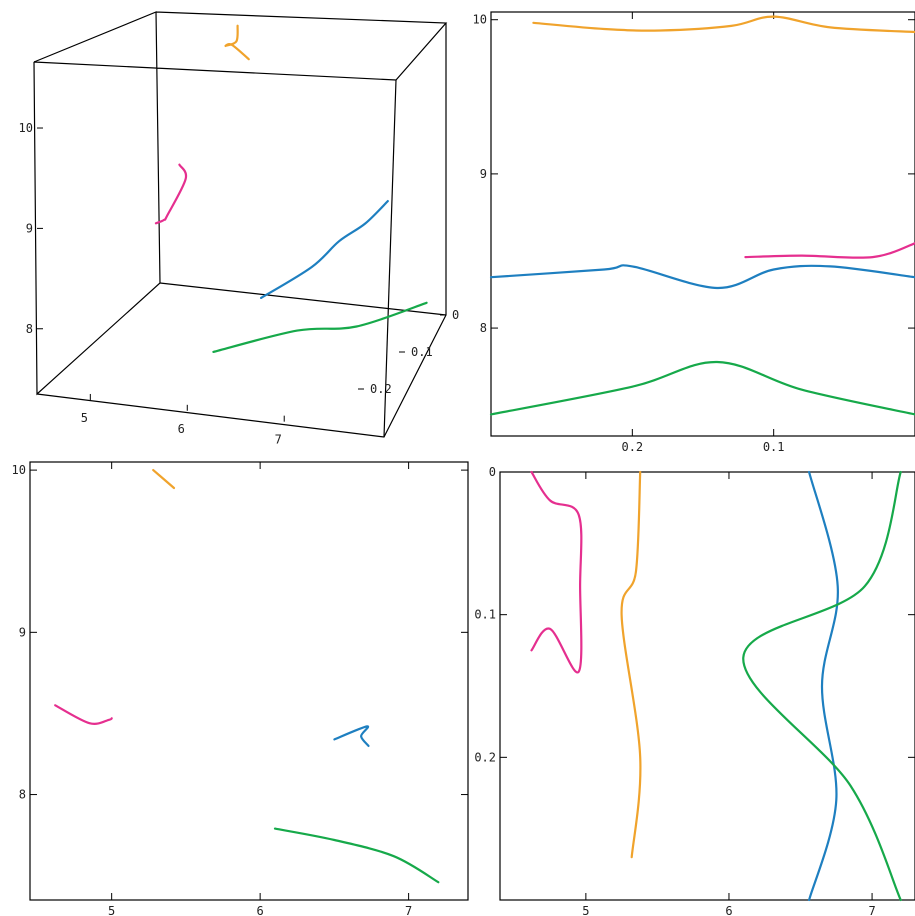 The height and width of the screenshot is (916, 915). What do you see at coordinates (390, 258) in the screenshot?
I see `cube-front-right-edge` at bounding box center [390, 258].